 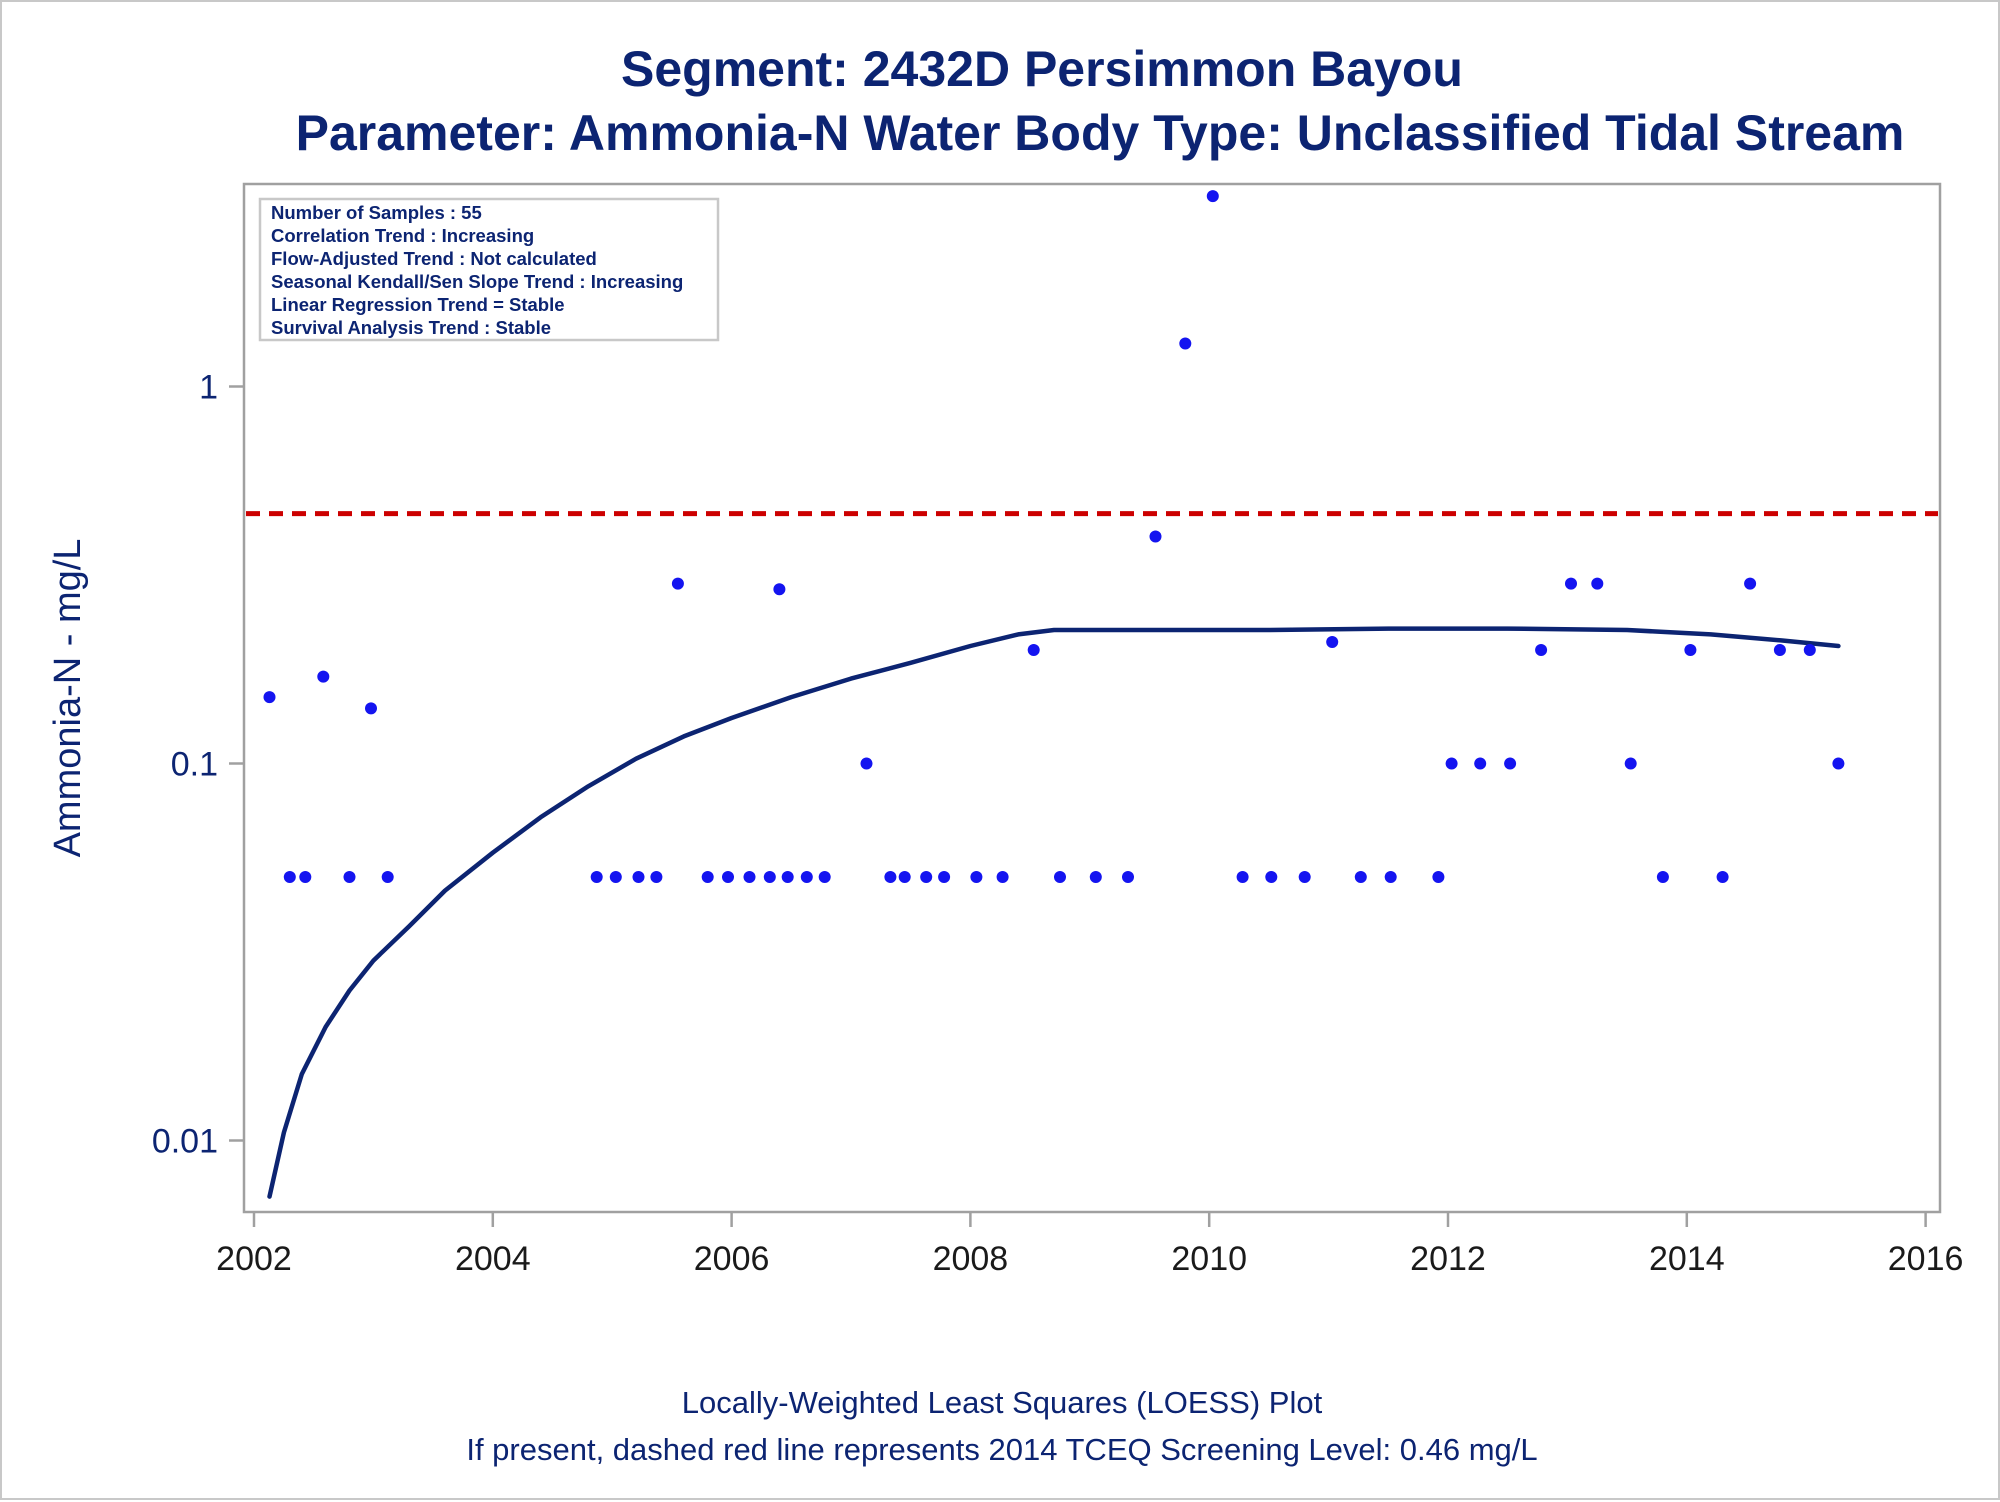 I want to click on x-tick-label-2002: 2002, so click(x=254, y=1259).